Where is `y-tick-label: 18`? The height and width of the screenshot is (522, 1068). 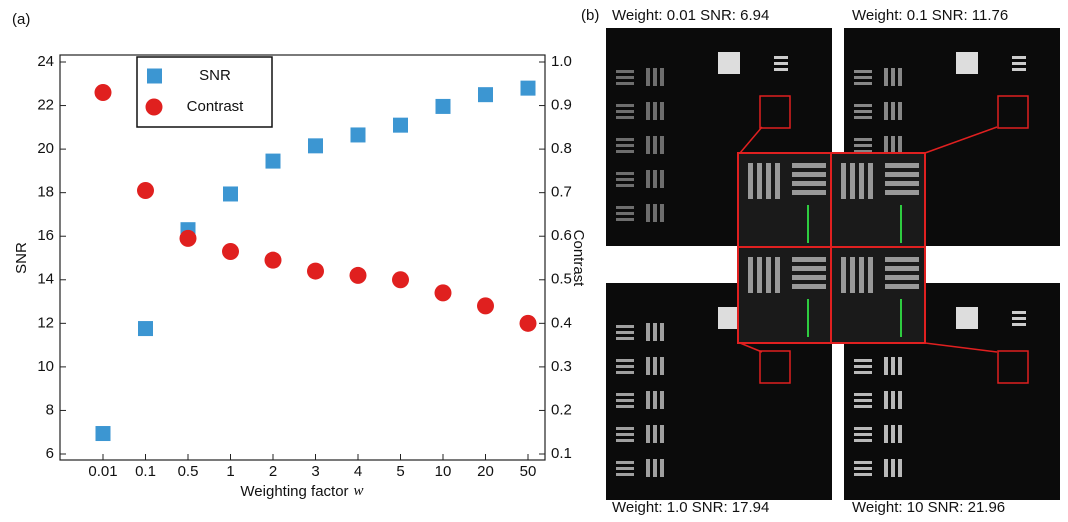
y-tick-label: 18 is located at coordinates (45, 192).